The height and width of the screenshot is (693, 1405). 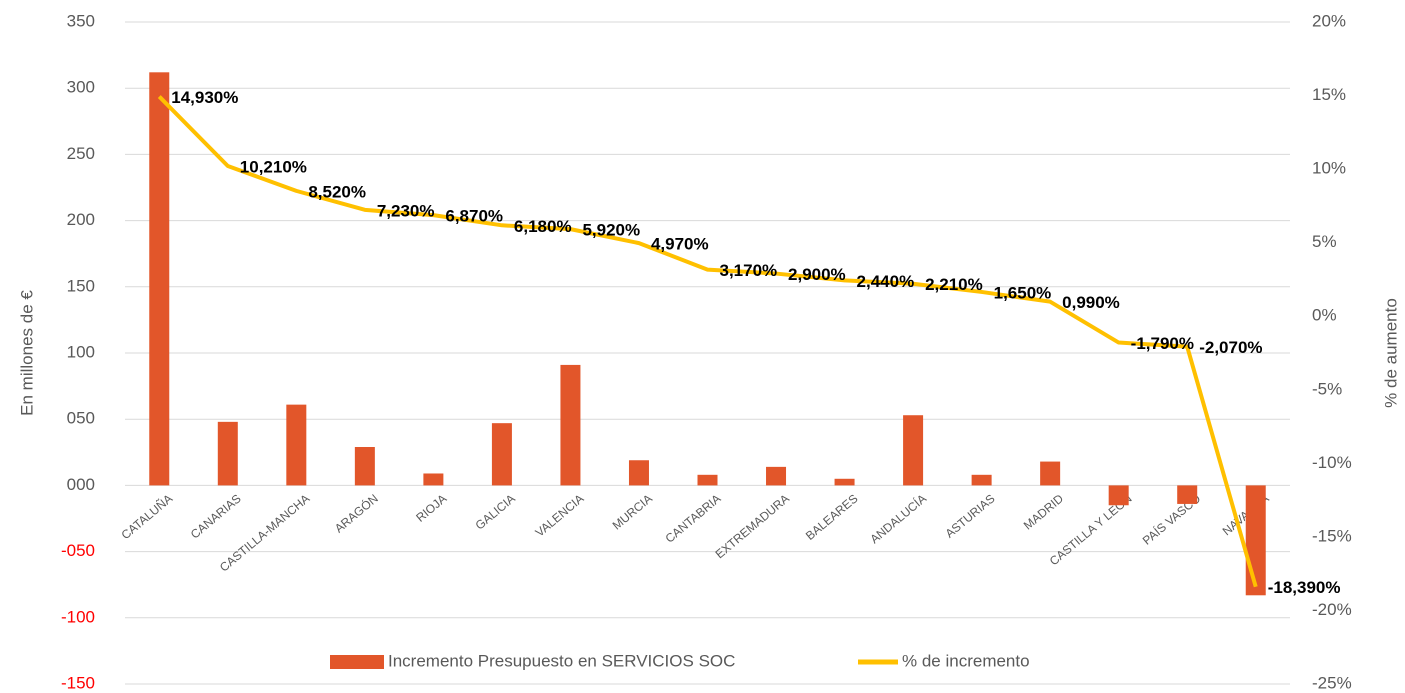 I want to click on x-tick-label: GALICIA, so click(x=495, y=511).